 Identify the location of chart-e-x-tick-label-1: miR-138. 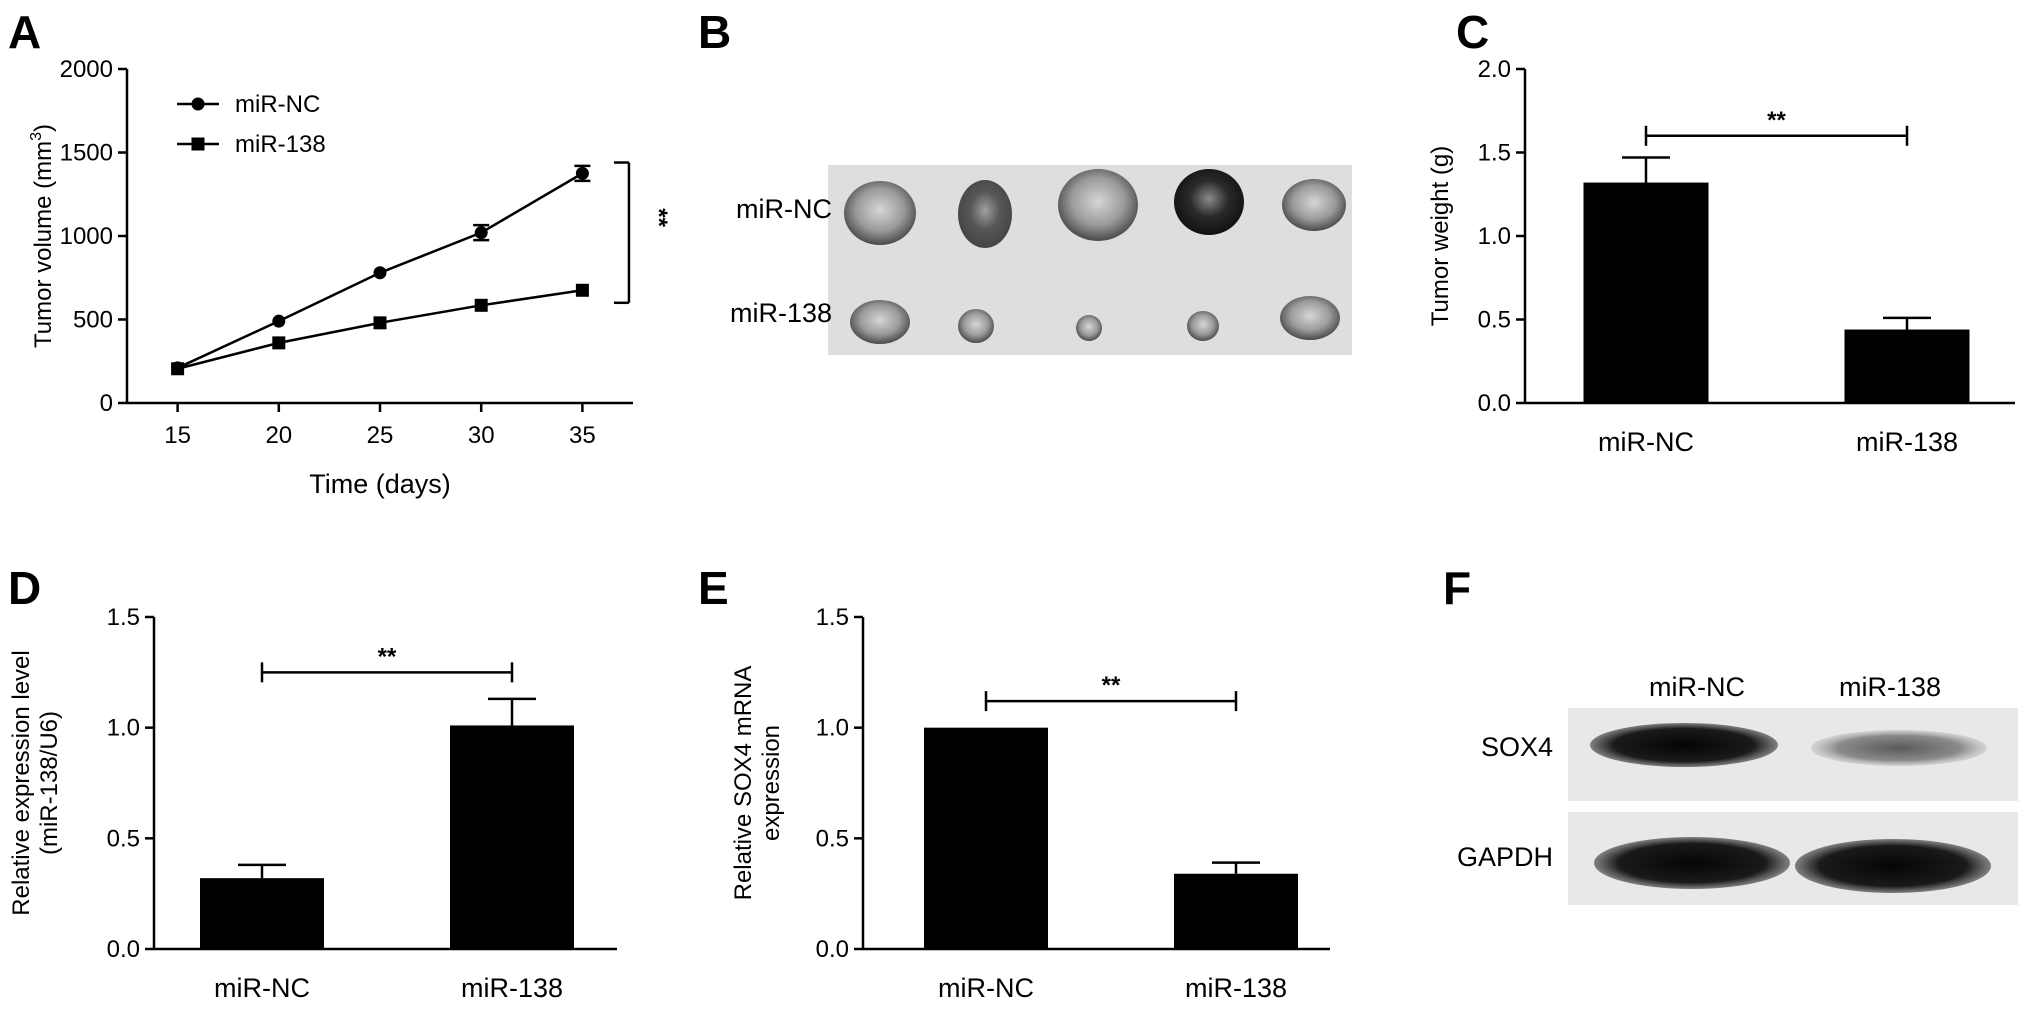
(1236, 988).